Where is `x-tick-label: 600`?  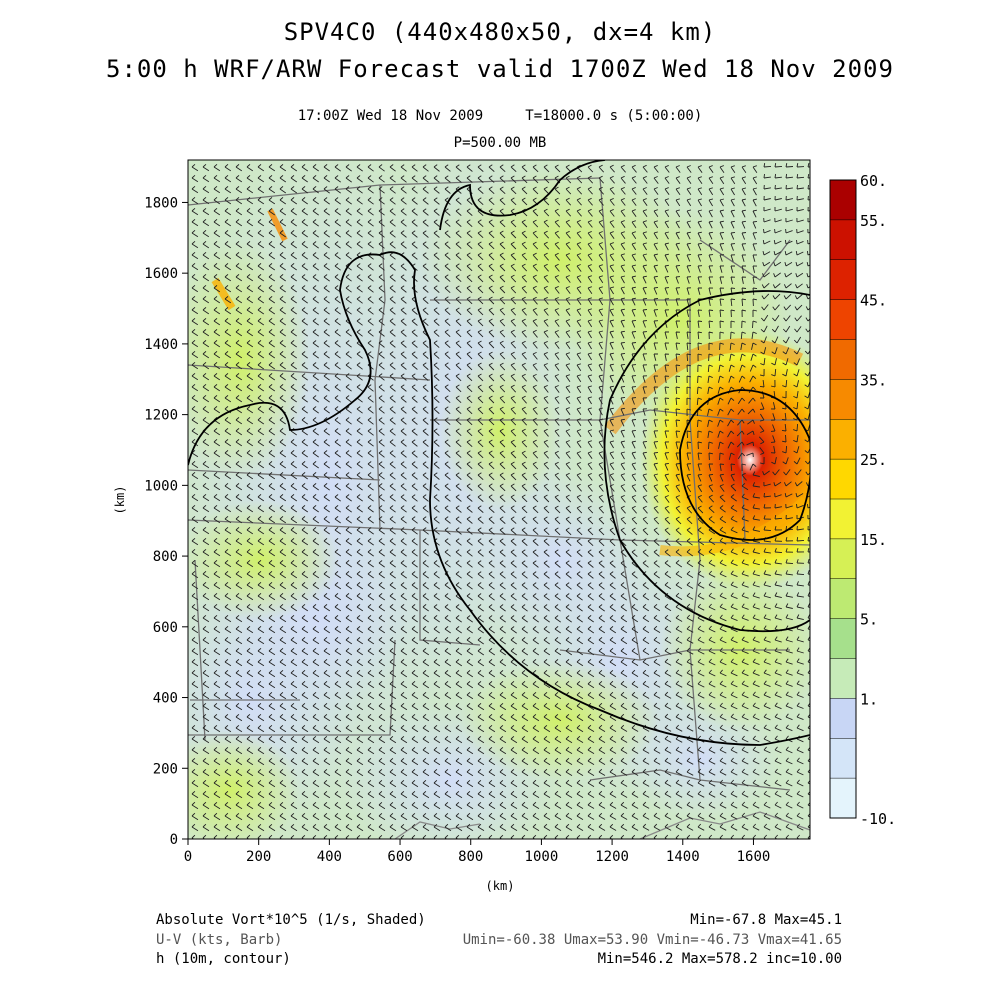 x-tick-label: 600 is located at coordinates (399, 857).